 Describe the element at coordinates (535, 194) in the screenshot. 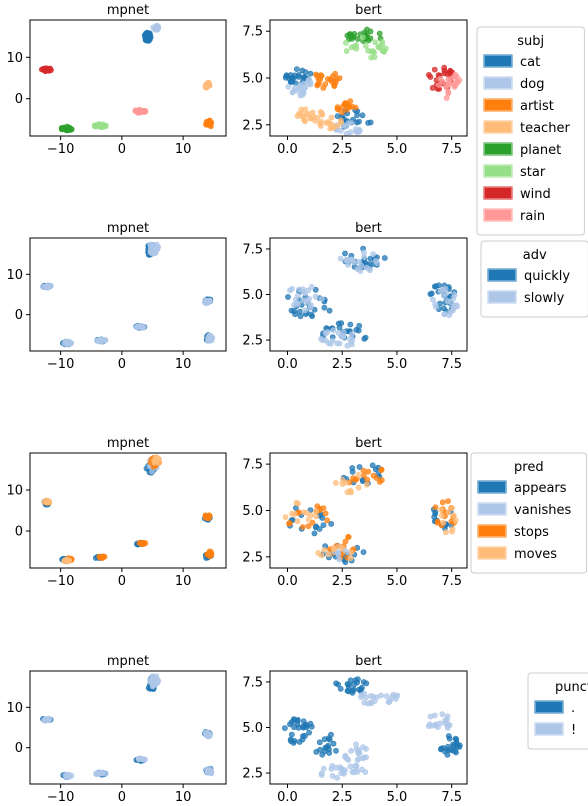

I see `legend-label: wind` at that location.